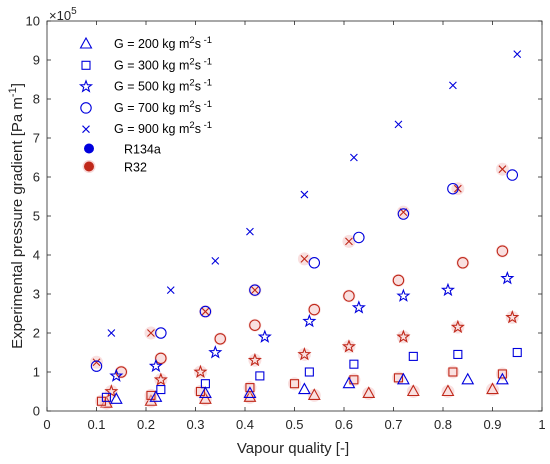  Describe the element at coordinates (122, 150) in the screenshot. I see `legend-fluid-r134a: R134a` at that location.